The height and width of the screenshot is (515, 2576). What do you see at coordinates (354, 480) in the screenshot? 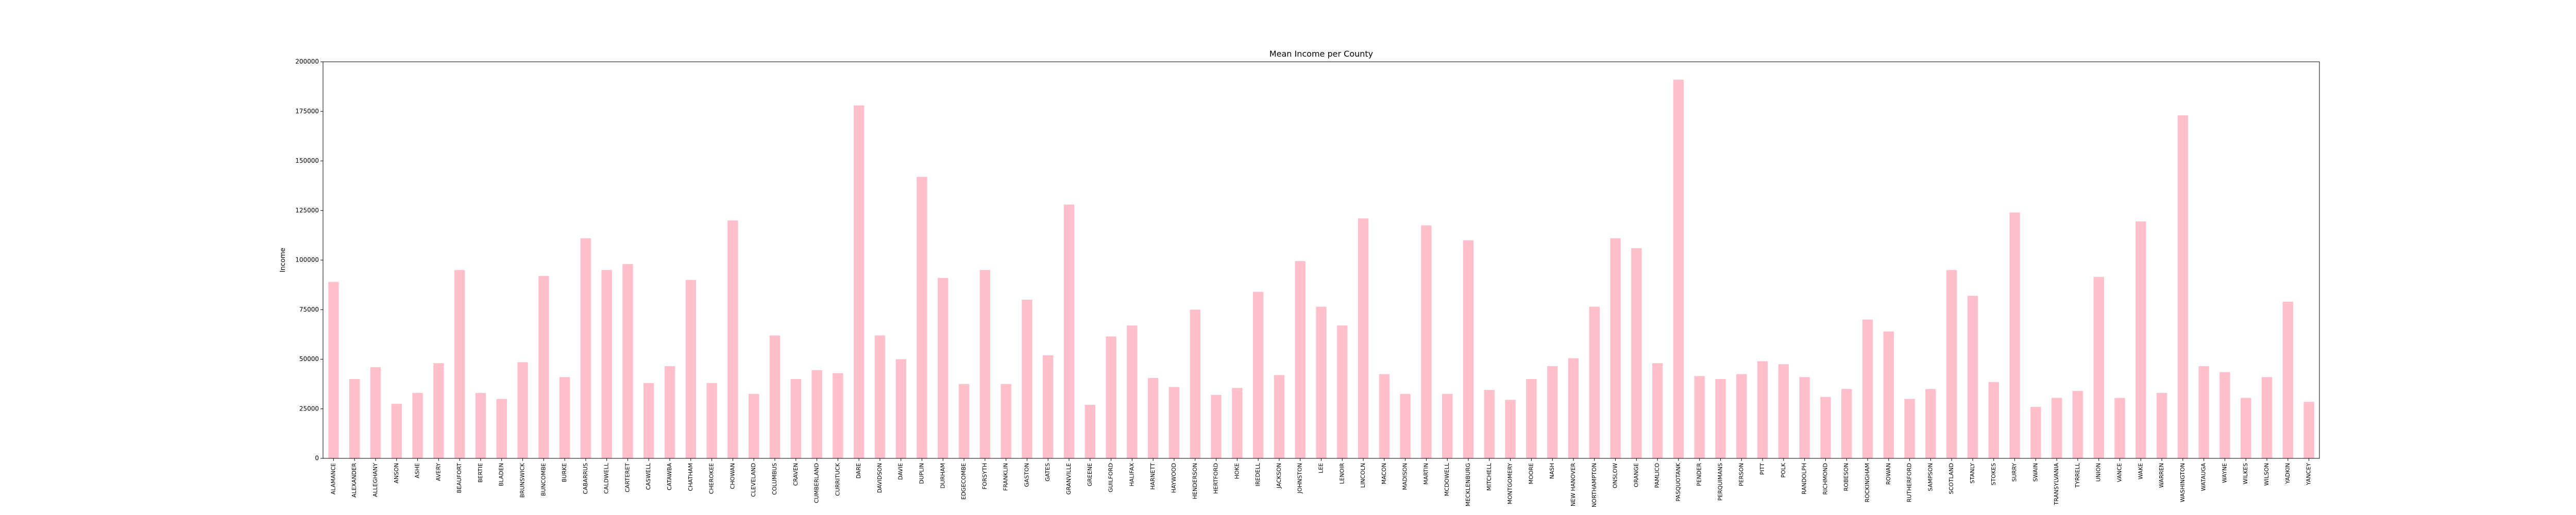
I see `x-tick-label: ALEXANDER` at bounding box center [354, 480].